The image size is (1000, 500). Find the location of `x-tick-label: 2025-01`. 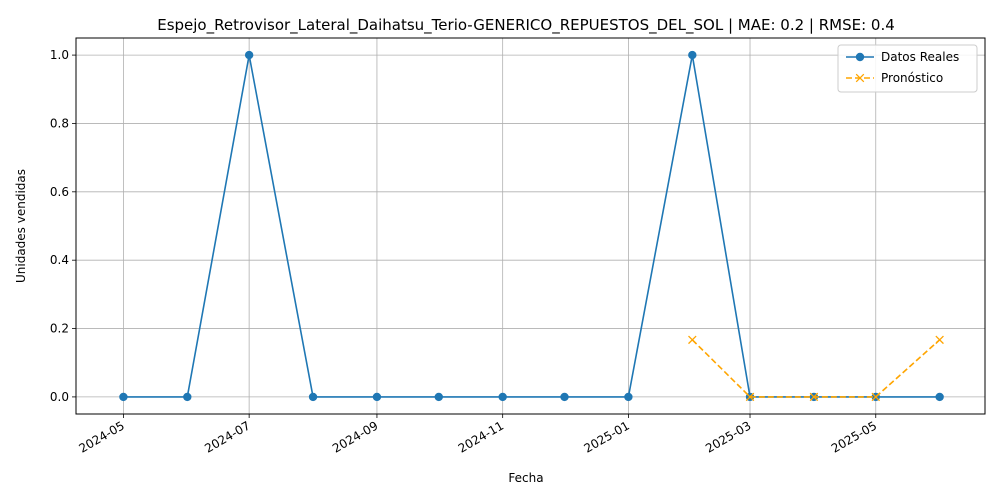

x-tick-label: 2025-01 is located at coordinates (606, 436).